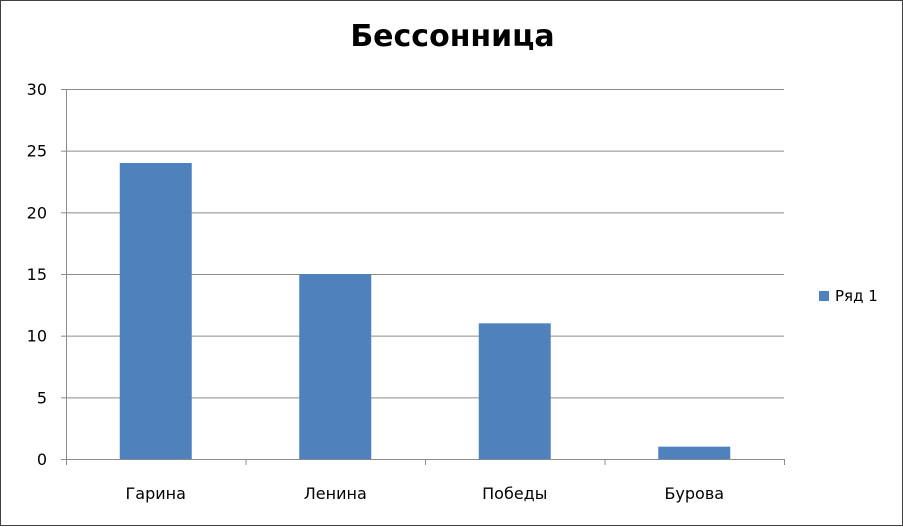 This screenshot has height=527, width=903. Describe the element at coordinates (694, 493) in the screenshot. I see `x-tick-label: Бурова` at that location.